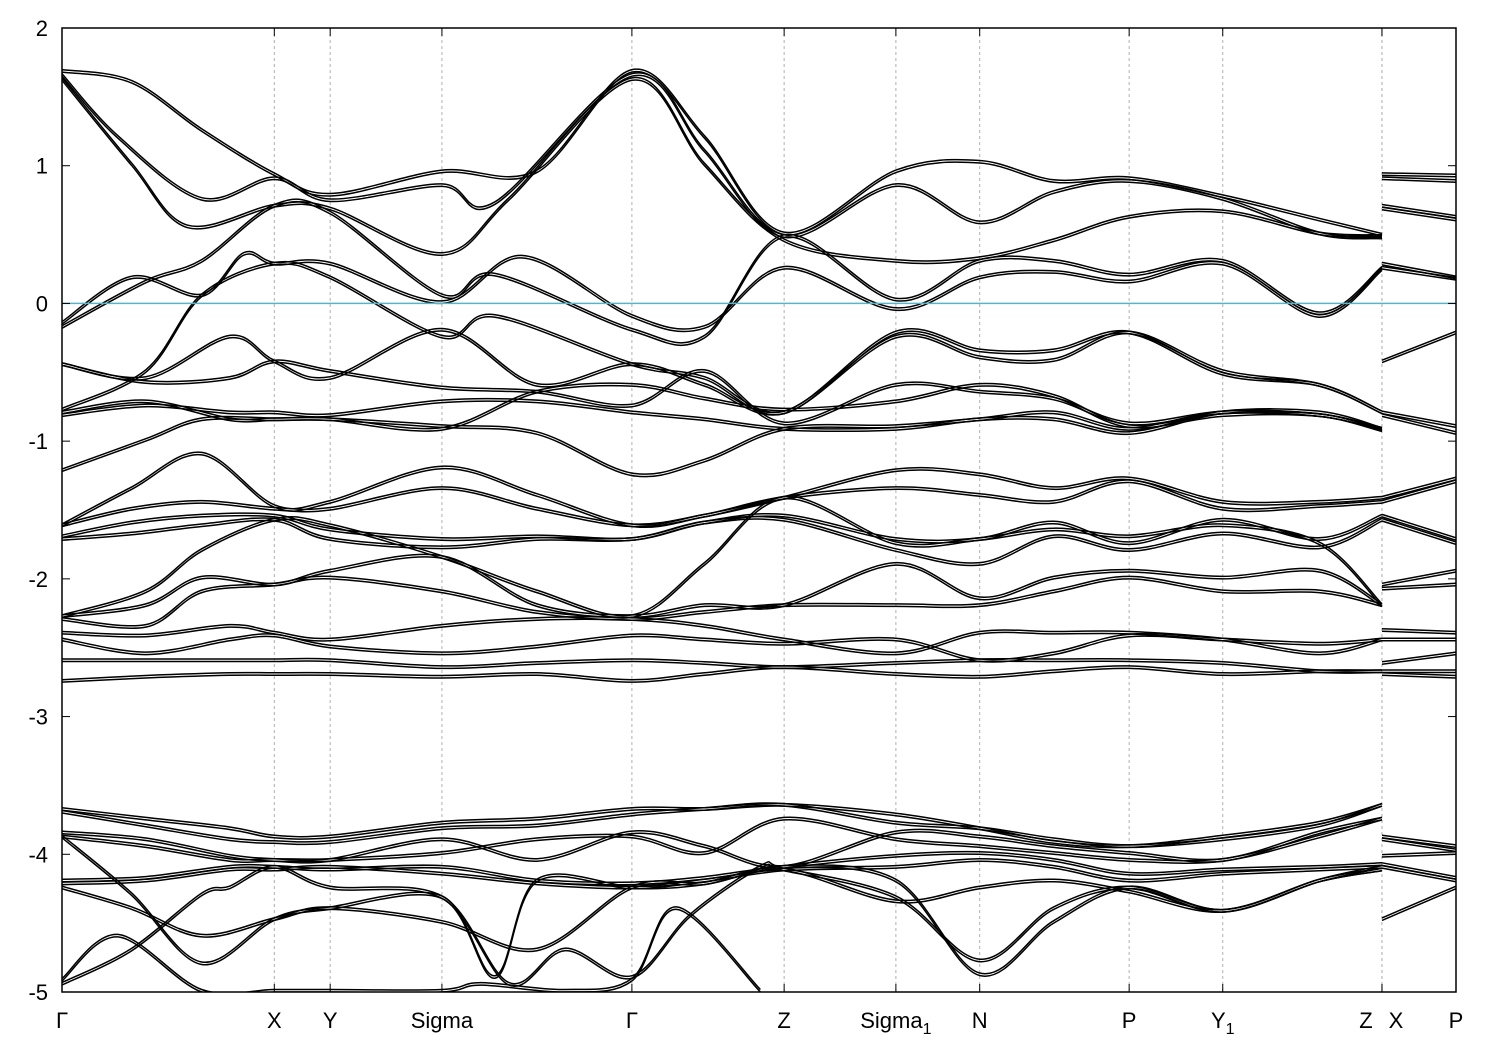  I want to click on y-tick-label: 0, so click(42, 303).